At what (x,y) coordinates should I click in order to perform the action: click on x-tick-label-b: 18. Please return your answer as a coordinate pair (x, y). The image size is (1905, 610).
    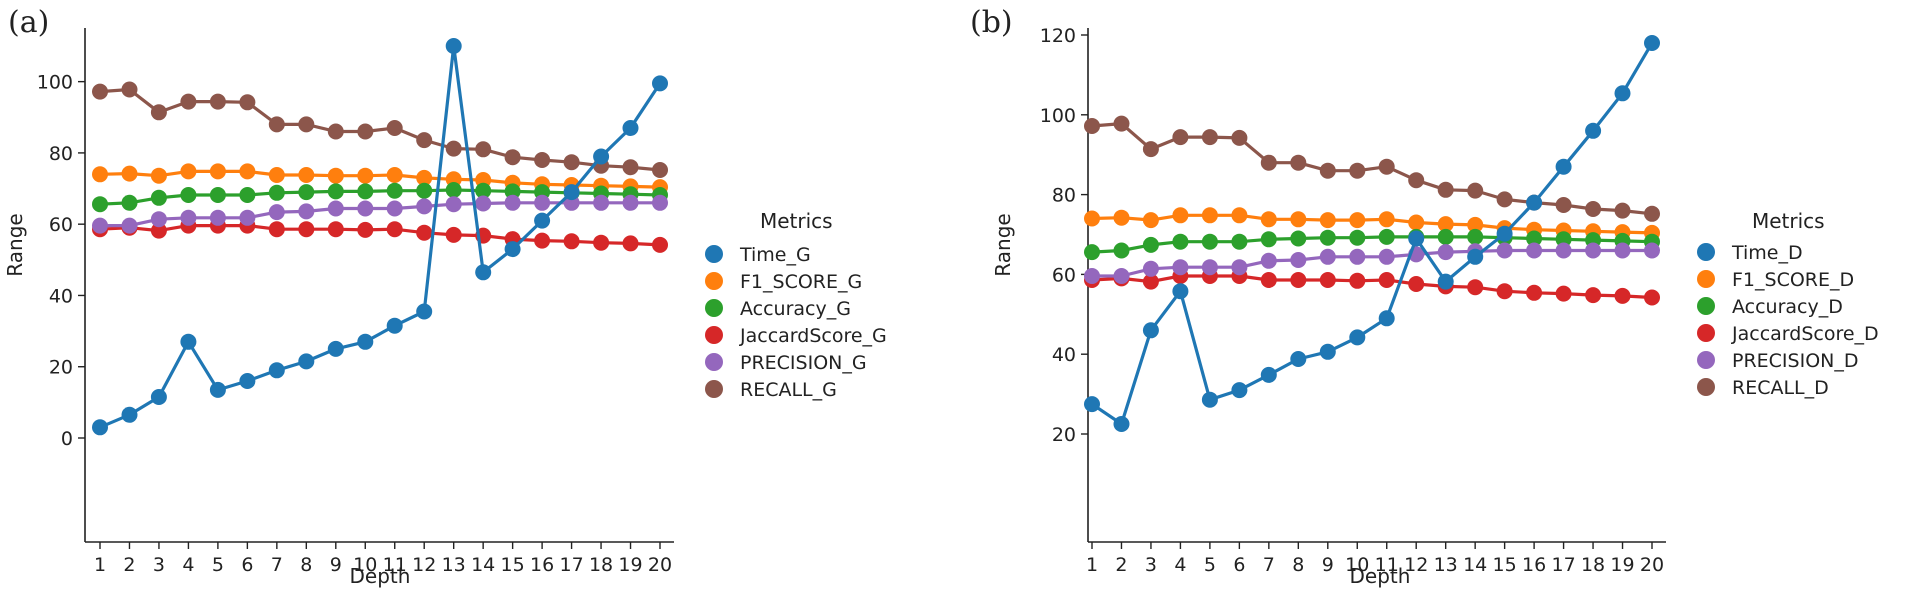
    Looking at the image, I should click on (1593, 565).